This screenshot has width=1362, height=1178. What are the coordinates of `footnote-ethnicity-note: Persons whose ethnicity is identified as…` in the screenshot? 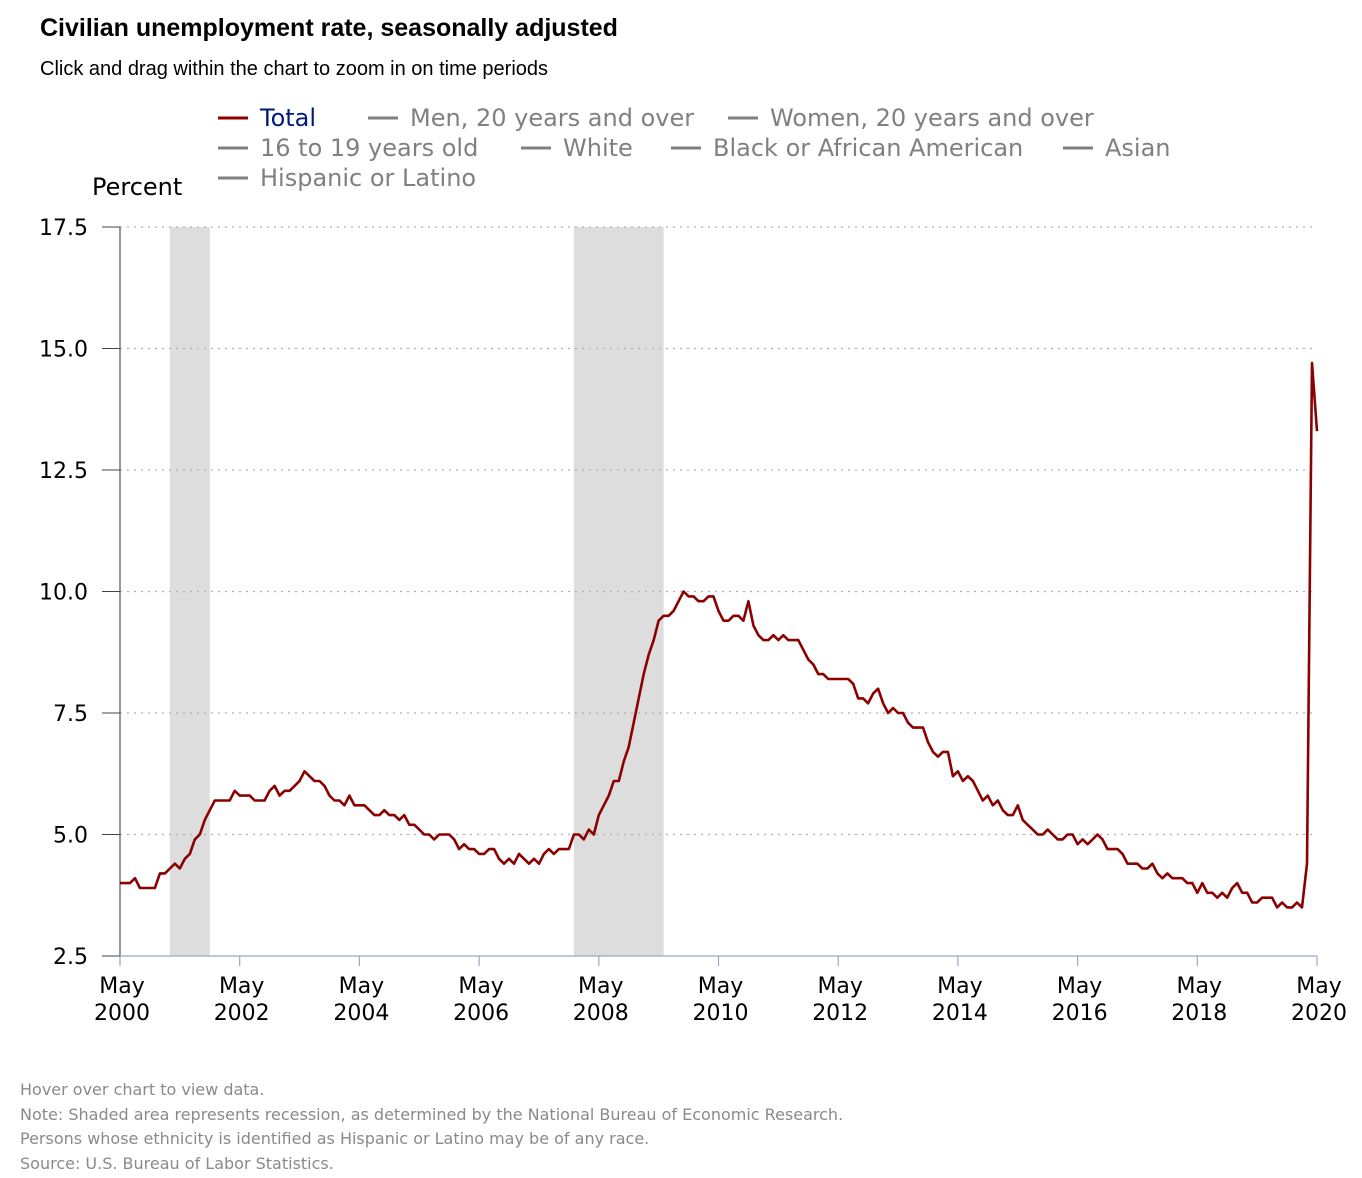 It's located at (335, 1138).